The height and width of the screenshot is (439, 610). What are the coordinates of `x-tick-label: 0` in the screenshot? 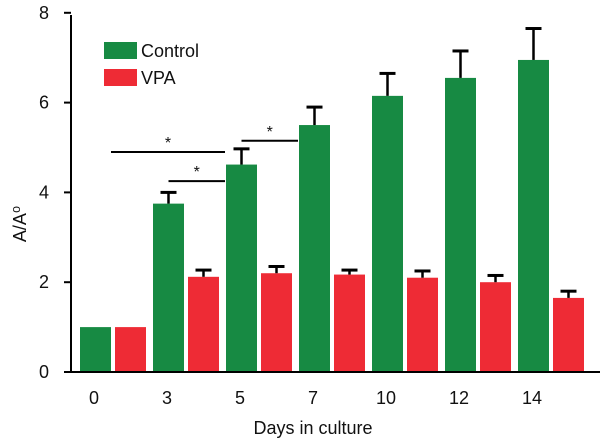 It's located at (94, 398).